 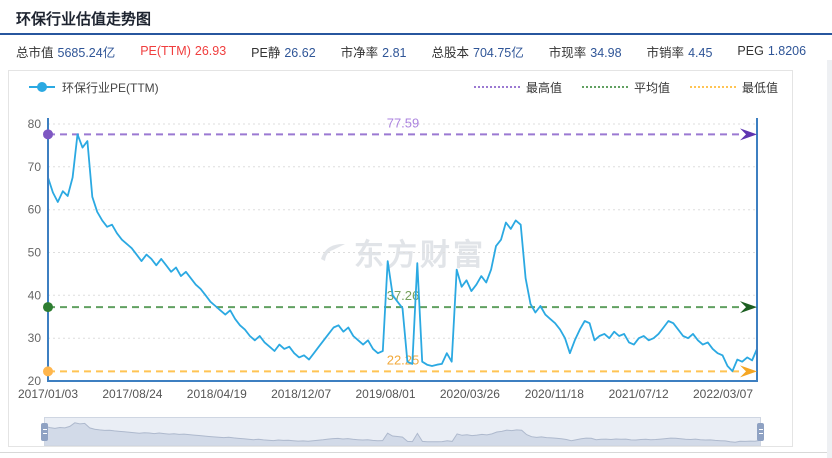 I want to click on legend-item-max: 最高值, so click(x=517, y=87).